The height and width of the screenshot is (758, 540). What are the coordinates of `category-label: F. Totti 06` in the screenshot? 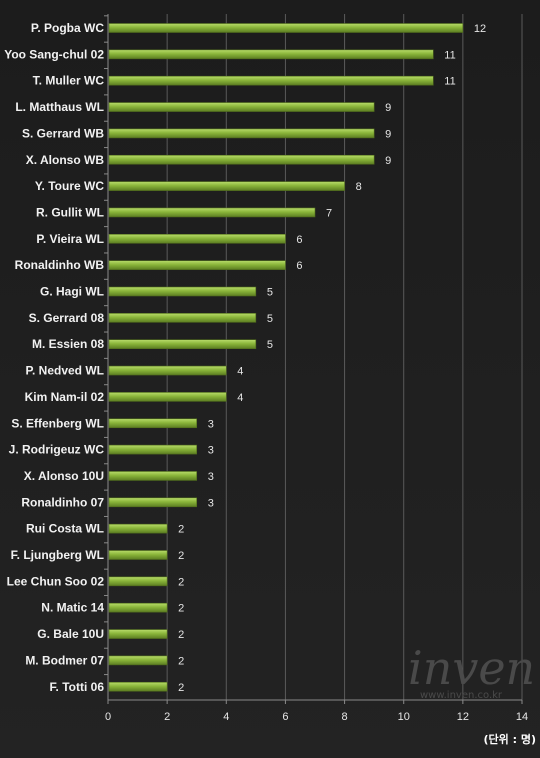 It's located at (77, 687).